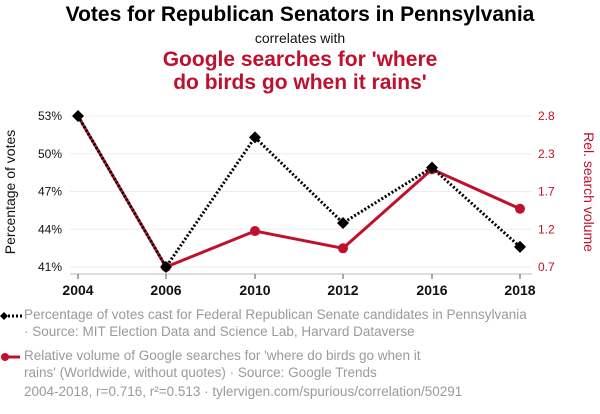 The height and width of the screenshot is (414, 600). I want to click on right-tick-label: 2.3, so click(546, 154).